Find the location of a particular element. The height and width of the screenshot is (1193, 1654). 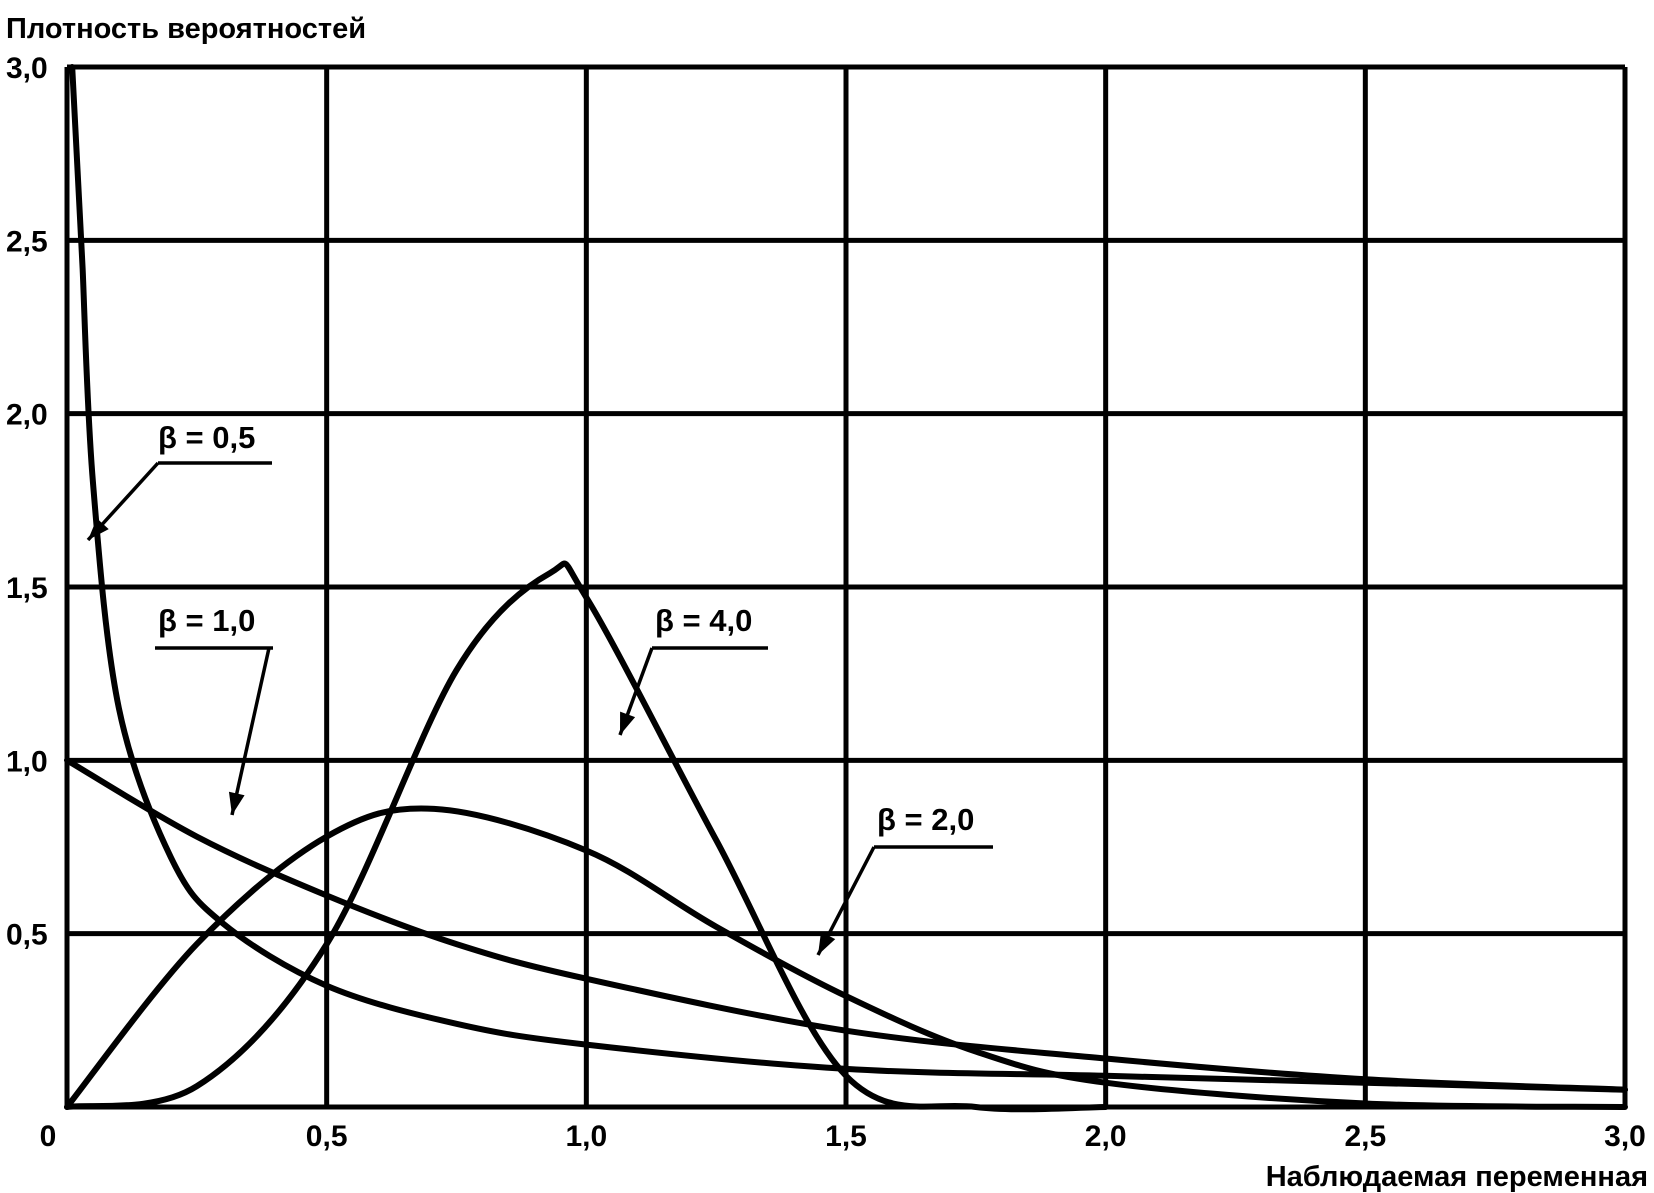

x-tick-label-2: 1,5 is located at coordinates (846, 1136).